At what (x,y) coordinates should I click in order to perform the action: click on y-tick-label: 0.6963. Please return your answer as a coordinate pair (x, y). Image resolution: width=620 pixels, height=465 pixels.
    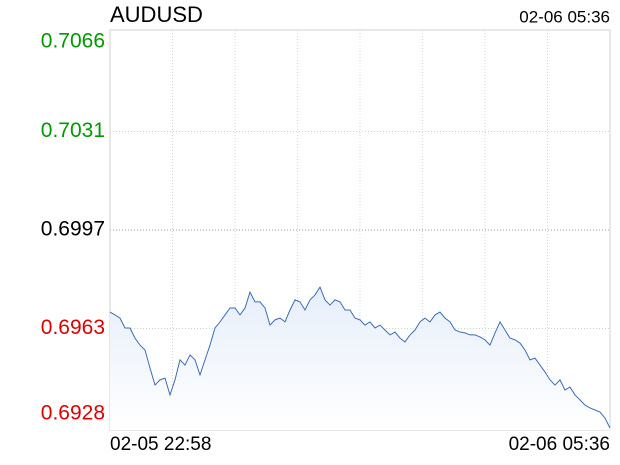
    Looking at the image, I should click on (73, 327).